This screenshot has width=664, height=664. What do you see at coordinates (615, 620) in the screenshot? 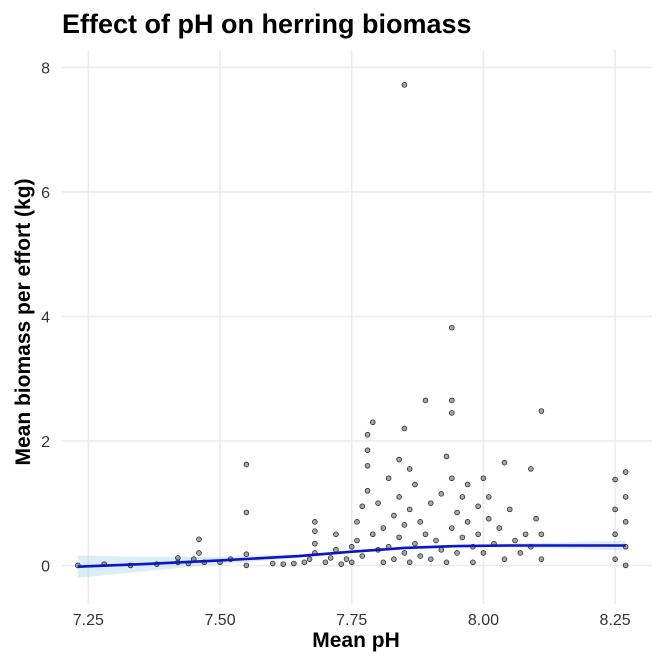
I see `x-tick-label: 8.25` at bounding box center [615, 620].